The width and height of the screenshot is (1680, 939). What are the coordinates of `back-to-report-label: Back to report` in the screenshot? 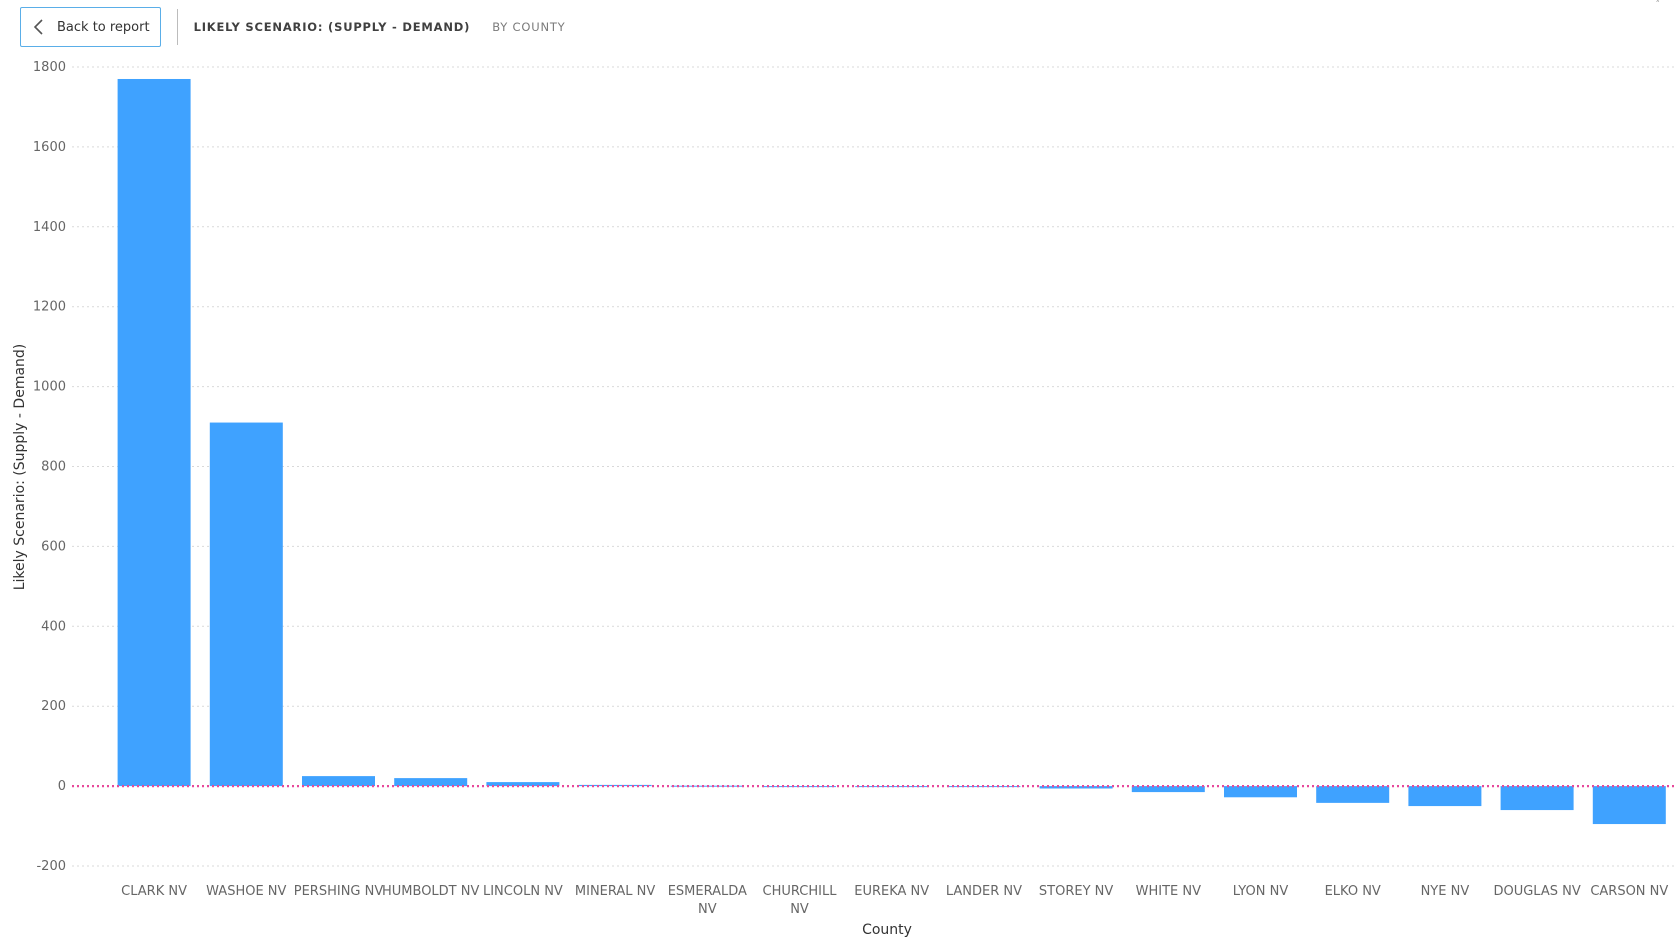 It's located at (103, 27).